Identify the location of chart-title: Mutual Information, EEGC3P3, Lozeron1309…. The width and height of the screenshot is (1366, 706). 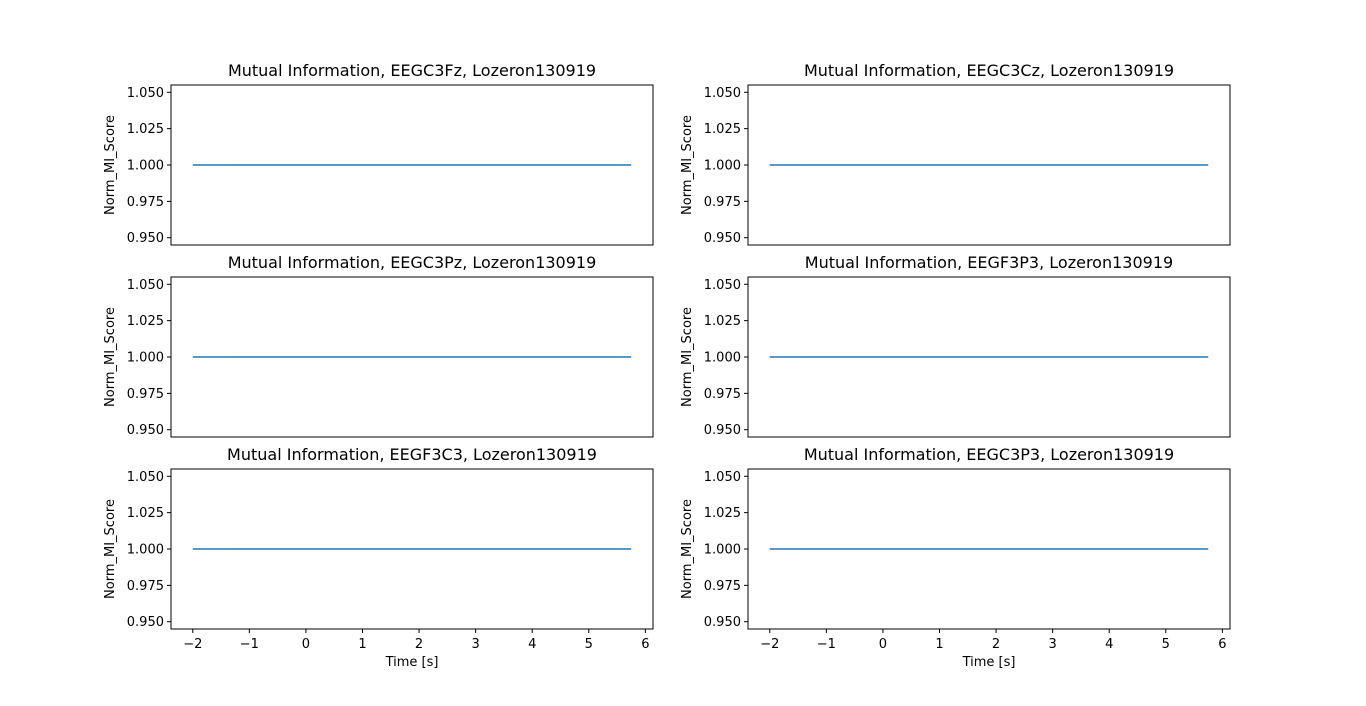
(989, 454).